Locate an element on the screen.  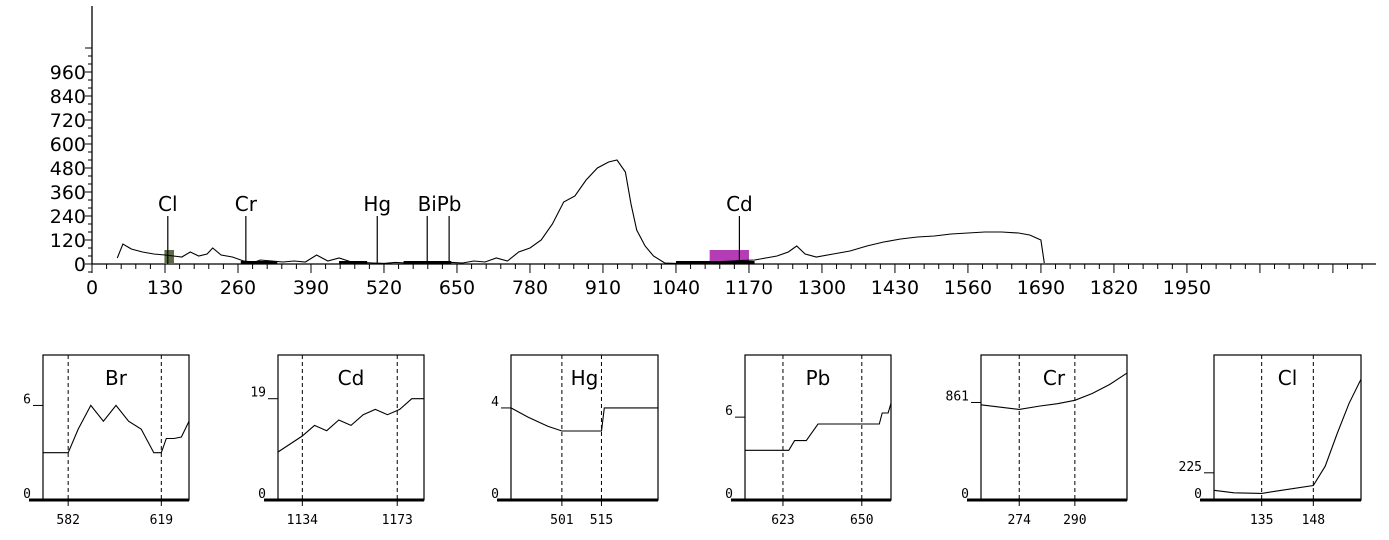
zoom-x-tick-label: 623 is located at coordinates (782, 520).